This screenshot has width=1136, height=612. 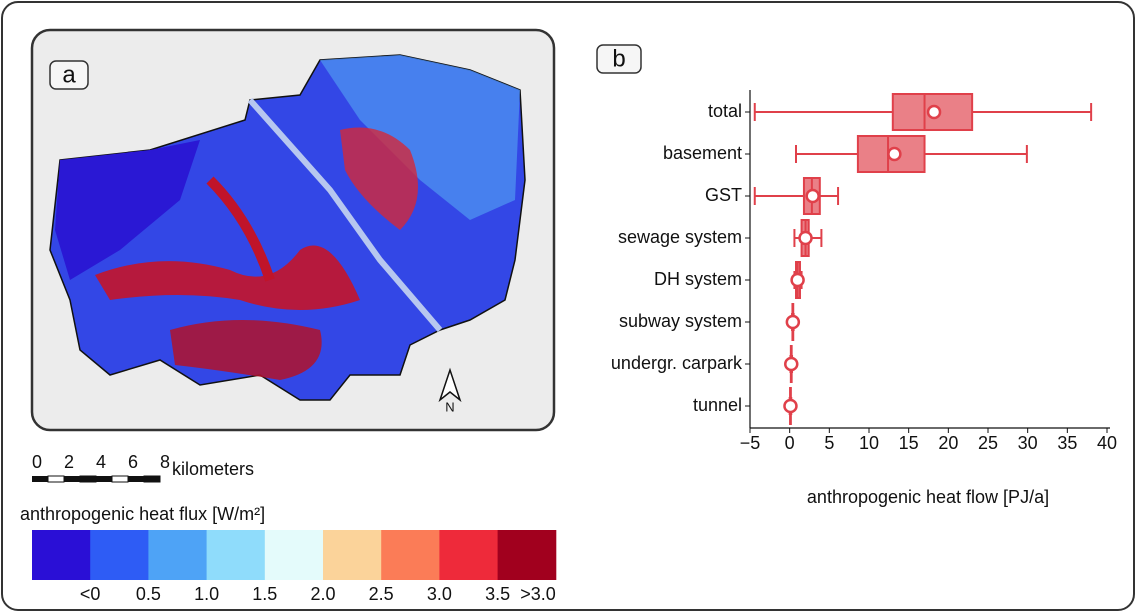 What do you see at coordinates (450, 385) in the screenshot?
I see `north-arrow` at bounding box center [450, 385].